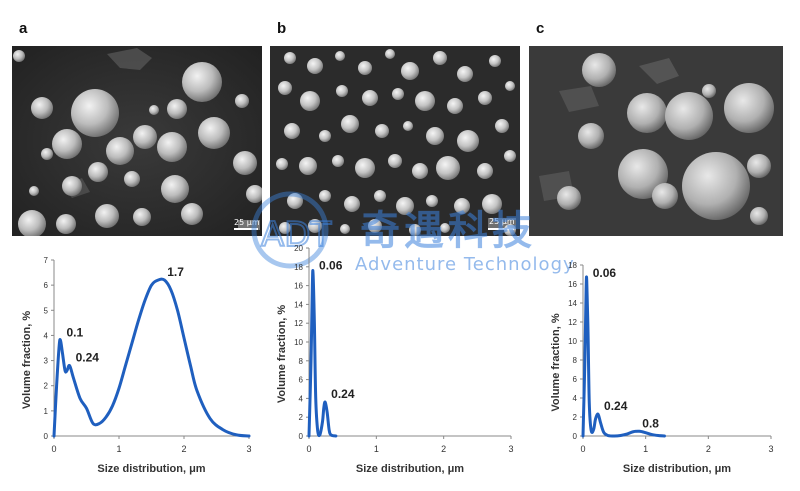  What do you see at coordinates (322, 353) in the screenshot?
I see `series-line` at bounding box center [322, 353].